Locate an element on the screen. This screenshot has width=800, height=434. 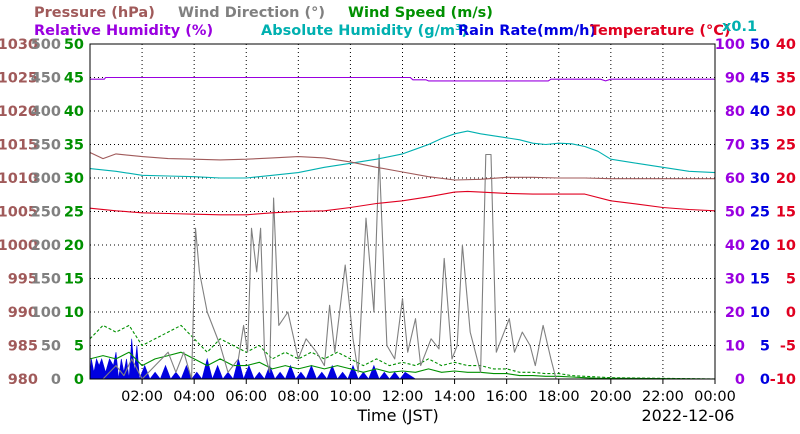
legend-item: Rain Rate(mm/h) is located at coordinates (527, 31).